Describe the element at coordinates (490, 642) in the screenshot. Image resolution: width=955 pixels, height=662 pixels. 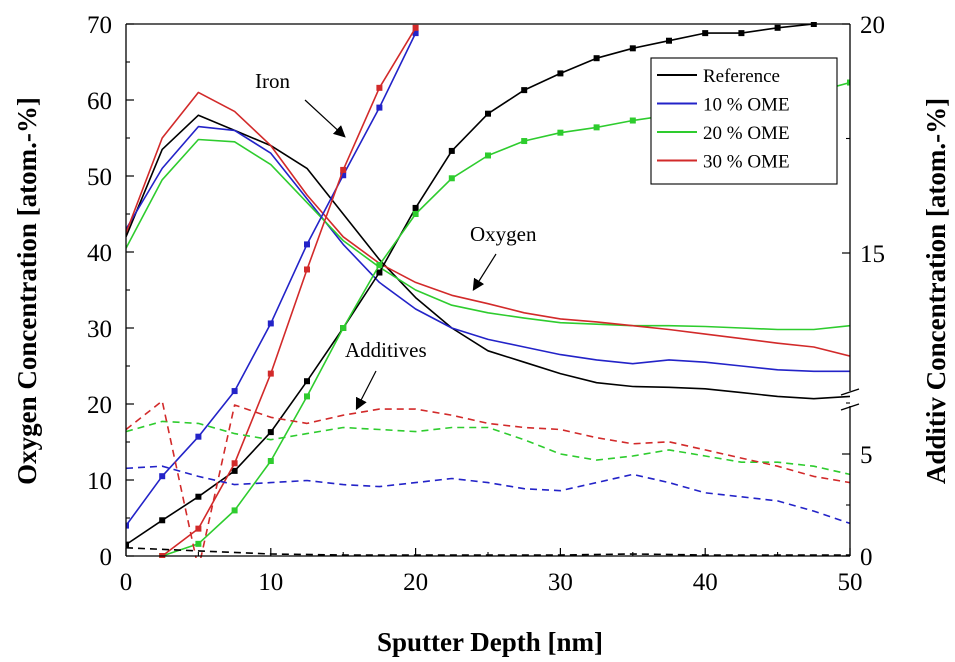
I see `x-axis-title: Sputter Depth [nm]` at that location.